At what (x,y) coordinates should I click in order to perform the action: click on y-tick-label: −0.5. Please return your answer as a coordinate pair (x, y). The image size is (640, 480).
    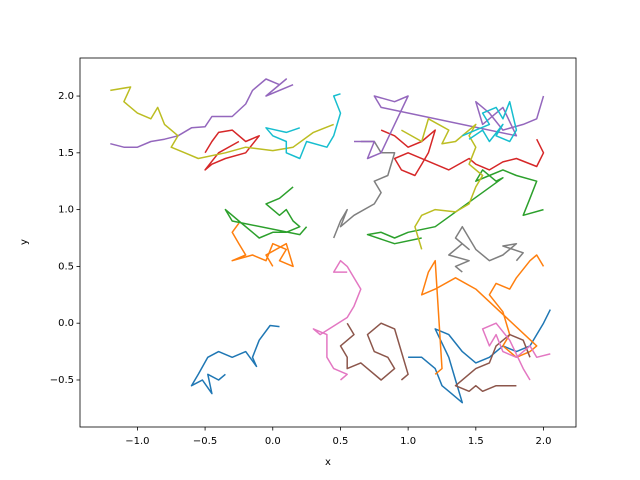
    Looking at the image, I should click on (62, 380).